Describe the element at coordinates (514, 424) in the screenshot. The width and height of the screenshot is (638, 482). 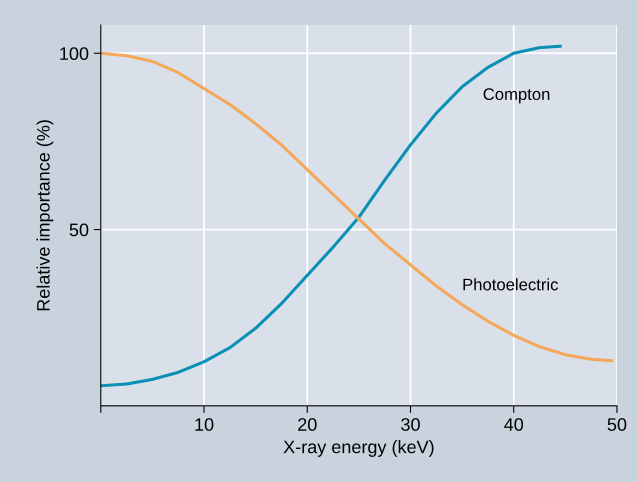
I see `x-tick-label: 40` at that location.